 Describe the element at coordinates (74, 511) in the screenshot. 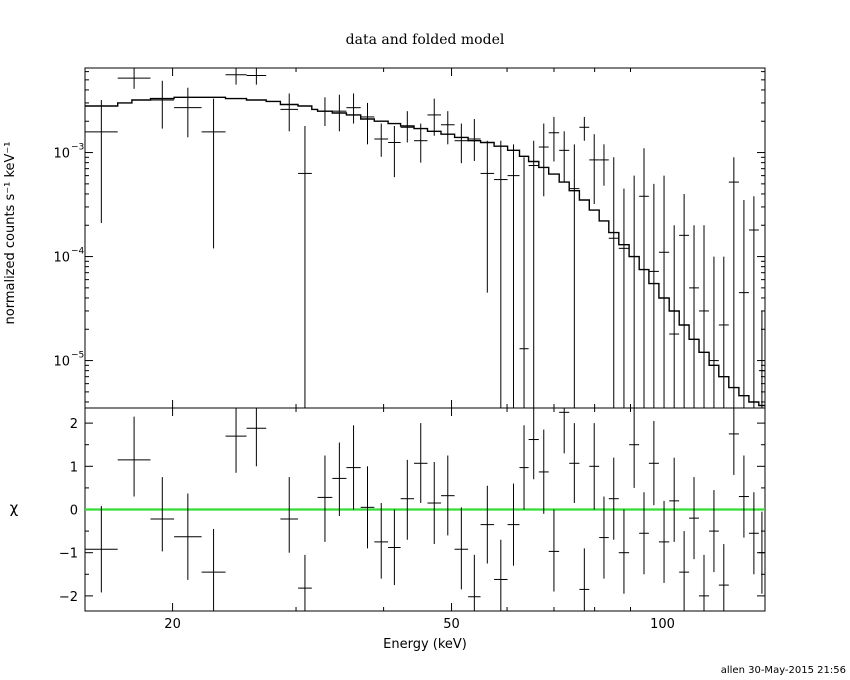

I see `bottom-y-tick-label: 0` at that location.